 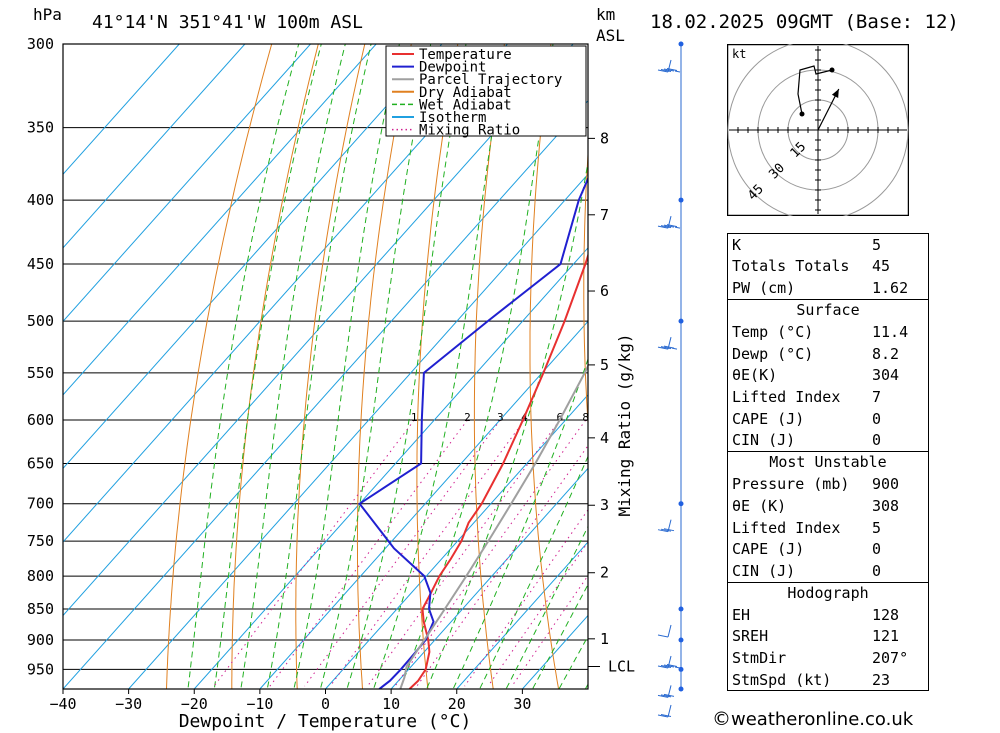 I want to click on datetime-title: 18.02.2025 09GMT (Base: 12), so click(x=804, y=22).